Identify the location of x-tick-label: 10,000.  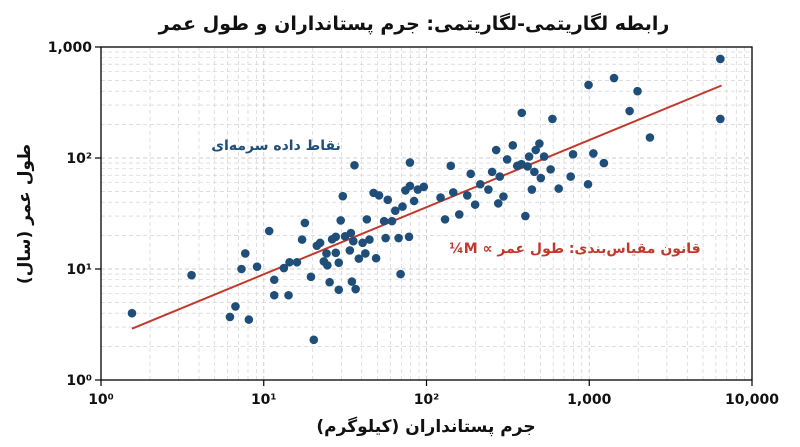
(752, 400).